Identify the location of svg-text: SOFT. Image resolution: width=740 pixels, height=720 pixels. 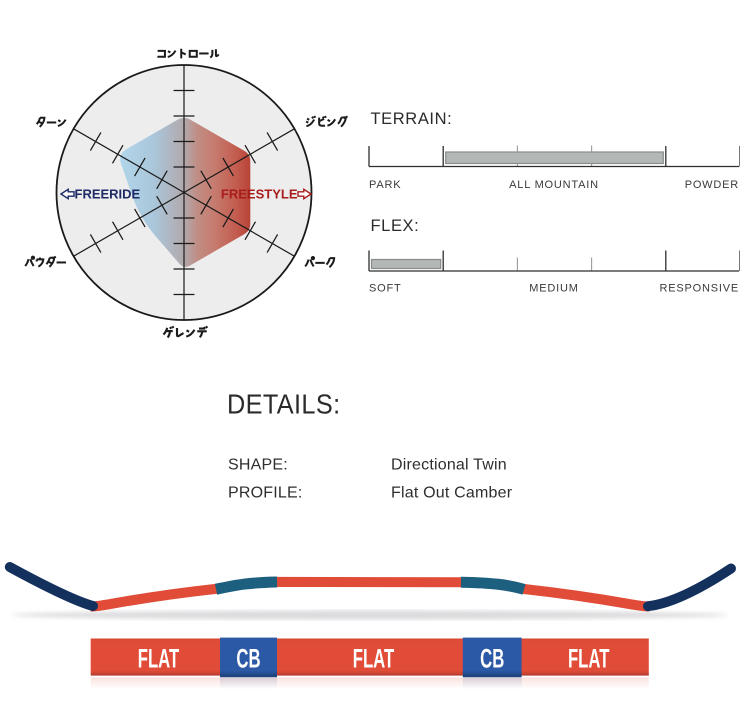
(385, 289).